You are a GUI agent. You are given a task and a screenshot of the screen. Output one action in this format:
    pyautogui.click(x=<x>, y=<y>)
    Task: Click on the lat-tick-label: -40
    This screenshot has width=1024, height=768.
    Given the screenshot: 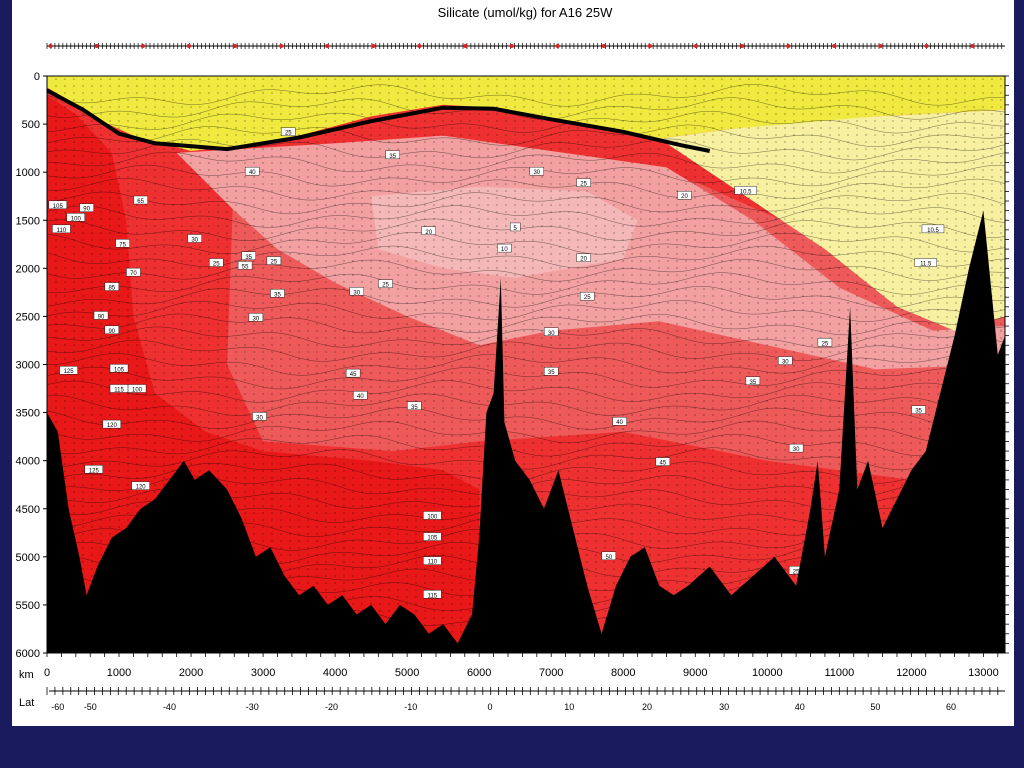 What is the action you would take?
    pyautogui.click(x=169, y=707)
    